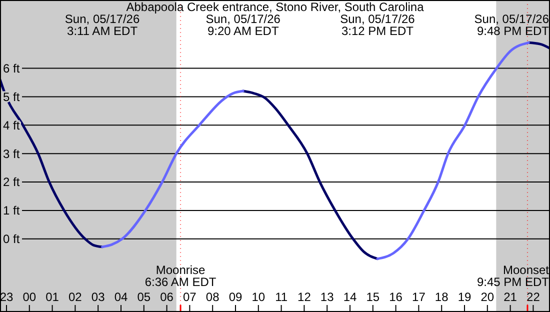 The width and height of the screenshot is (550, 312). I want to click on x-tick-label: 16, so click(396, 297).